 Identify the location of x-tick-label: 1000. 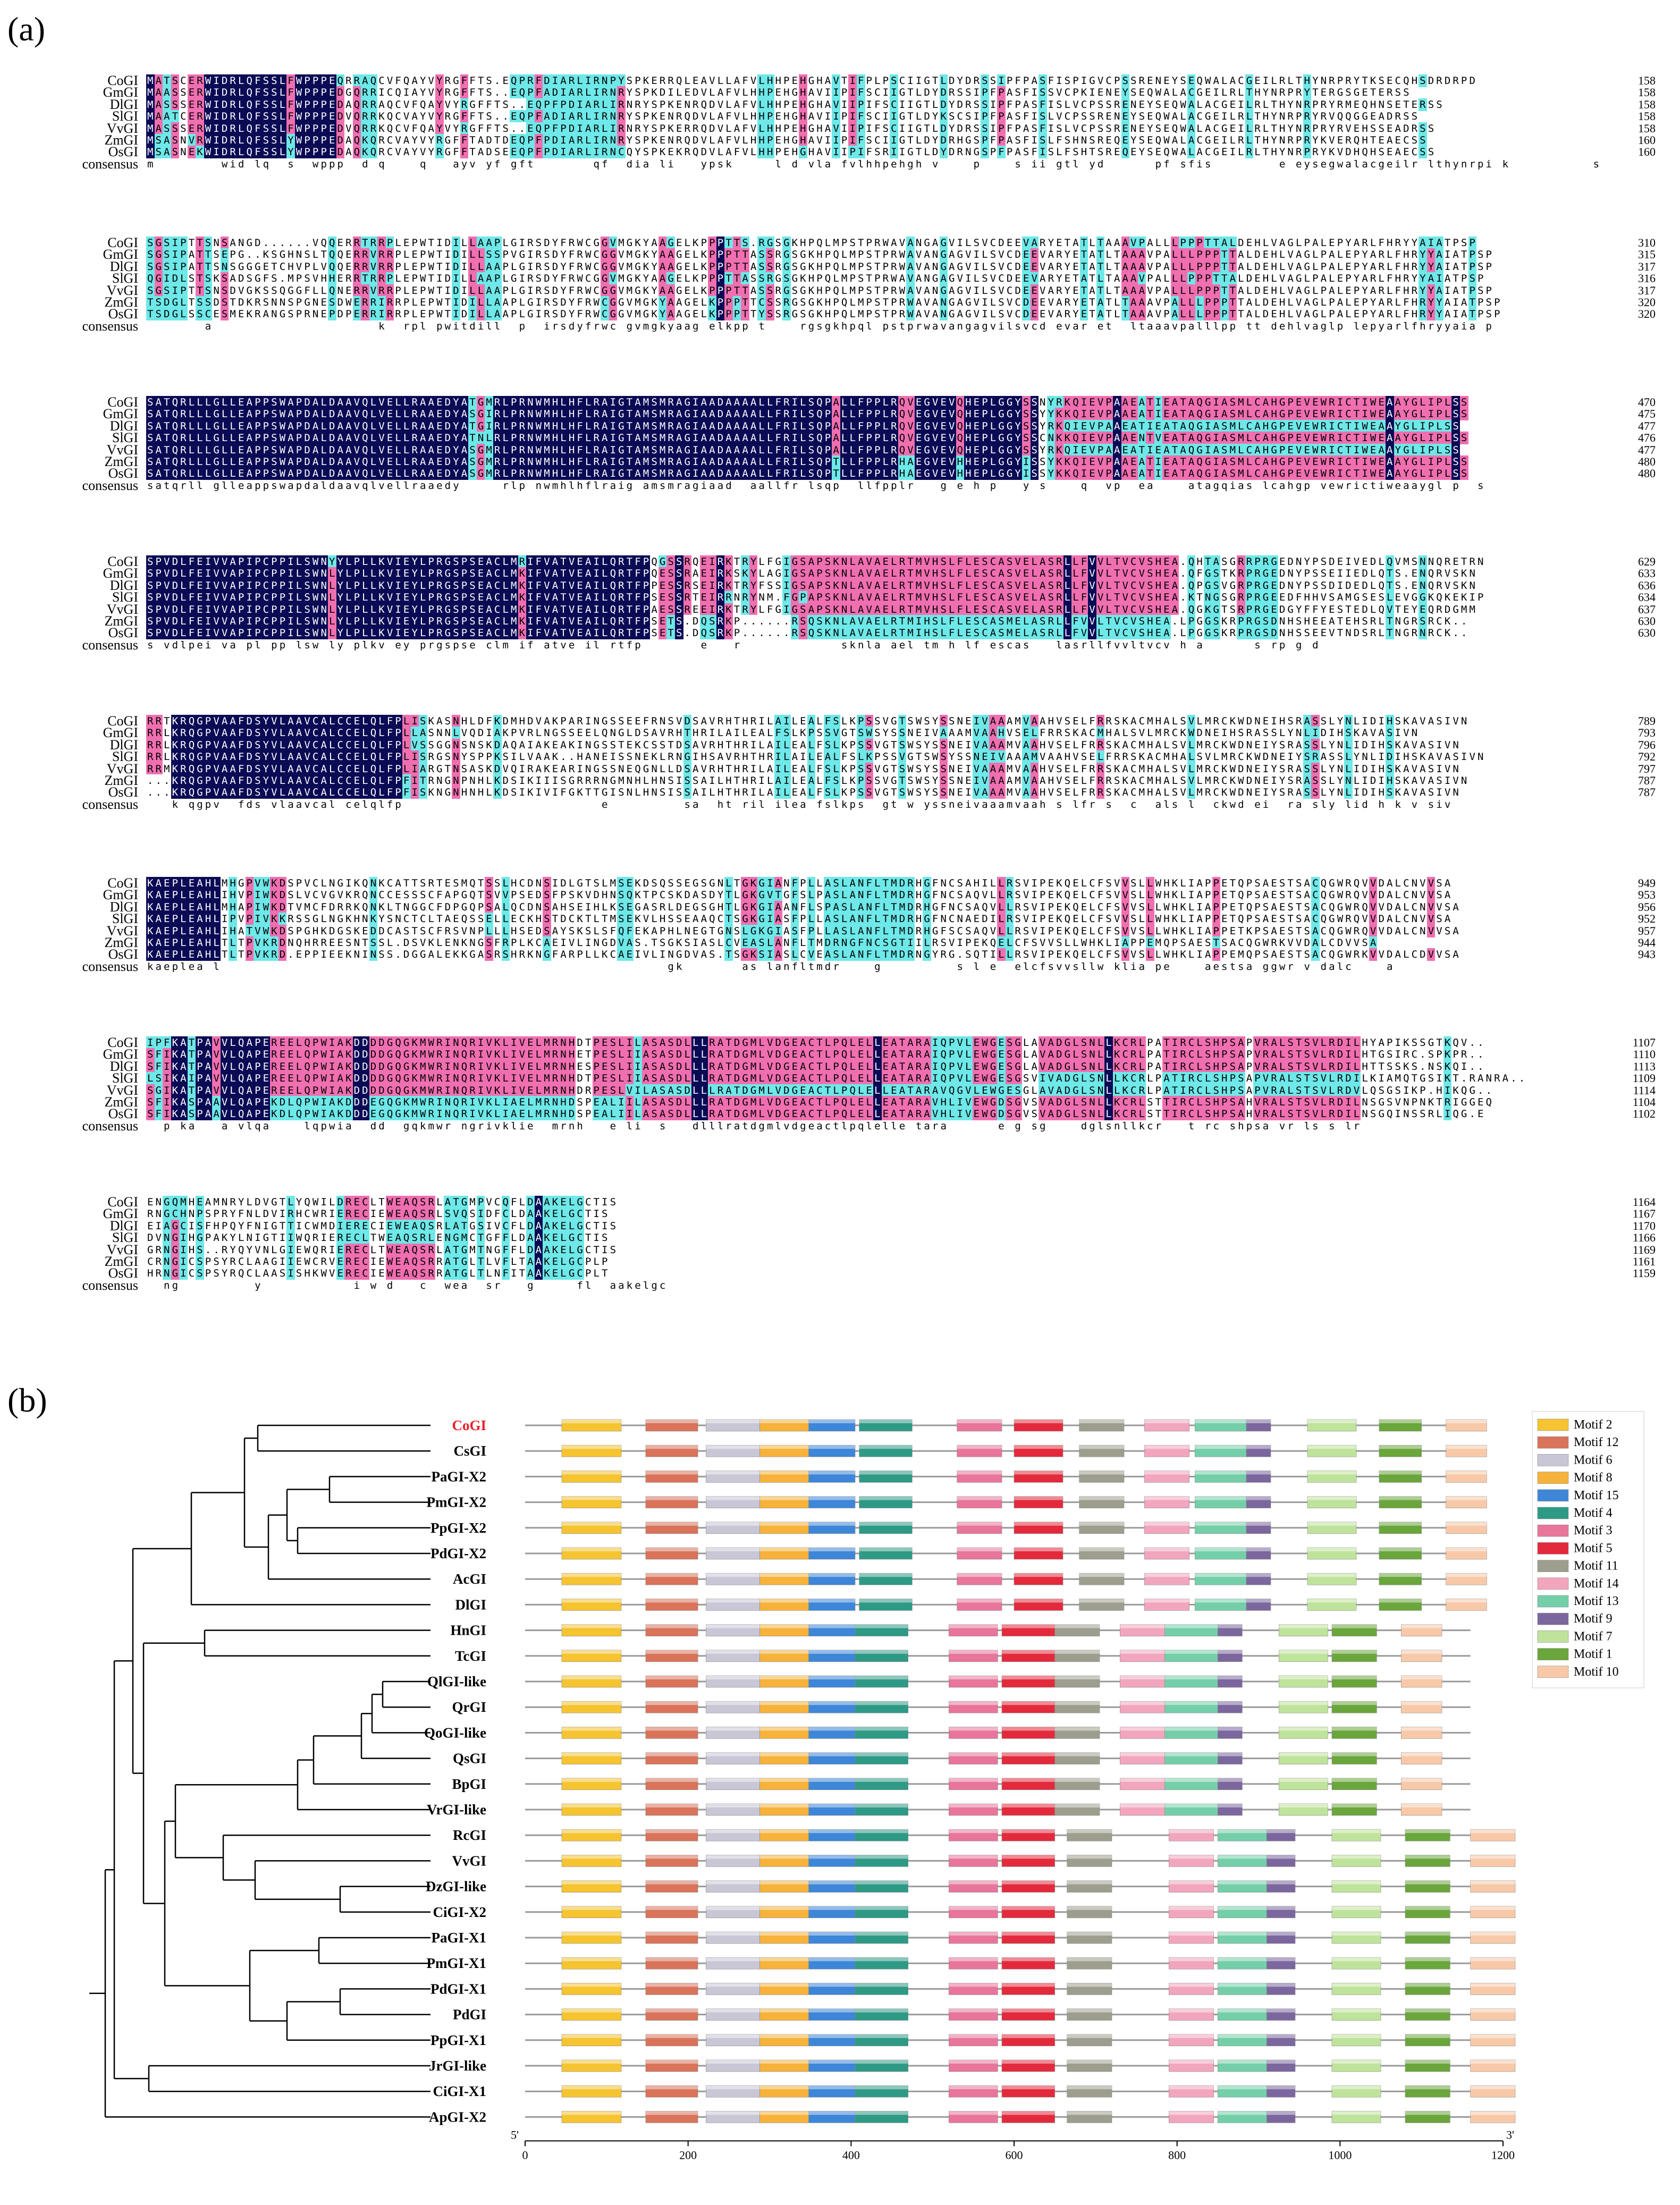
(1340, 2154).